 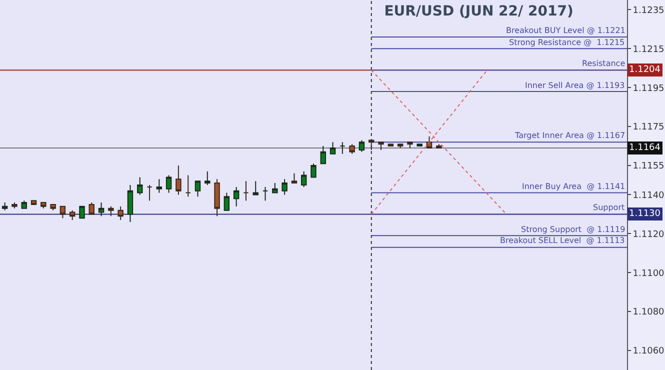 I want to click on ref-line-label: Inner Buy Area @ 1.1141, so click(x=574, y=186).